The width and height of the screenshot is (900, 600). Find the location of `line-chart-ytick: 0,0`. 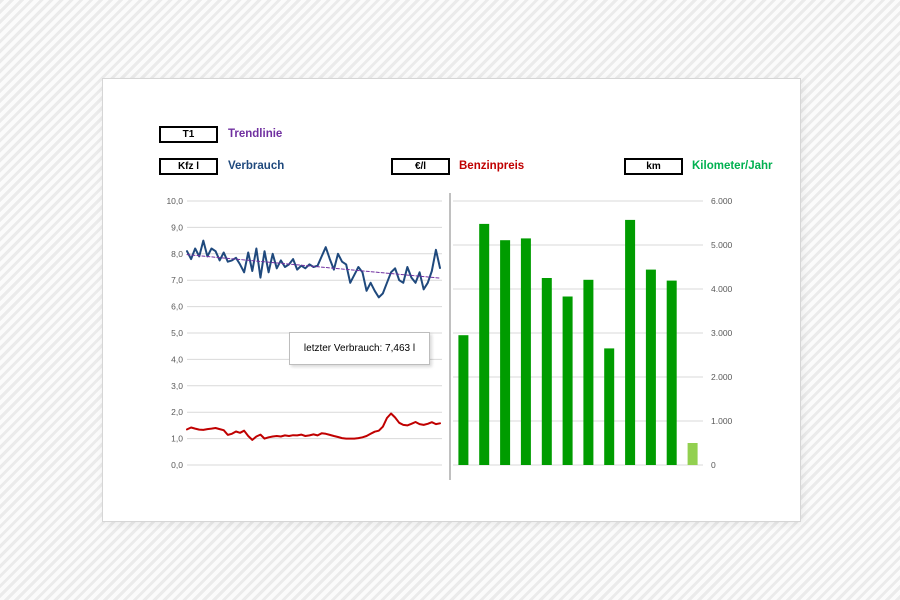

line-chart-ytick: 0,0 is located at coordinates (177, 465).